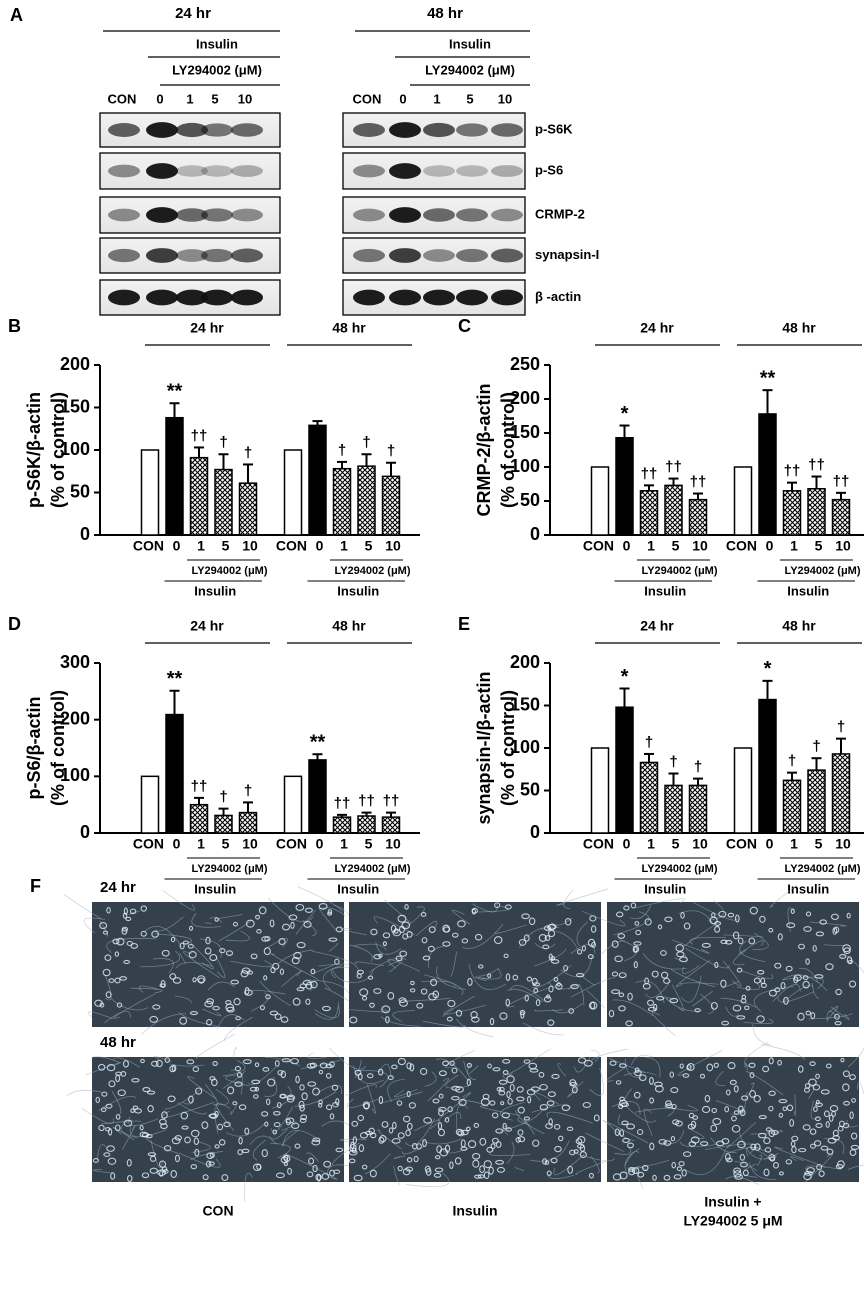 The height and width of the screenshot is (1300, 864). What do you see at coordinates (366, 442) in the screenshot?
I see `significance-label: †` at bounding box center [366, 442].